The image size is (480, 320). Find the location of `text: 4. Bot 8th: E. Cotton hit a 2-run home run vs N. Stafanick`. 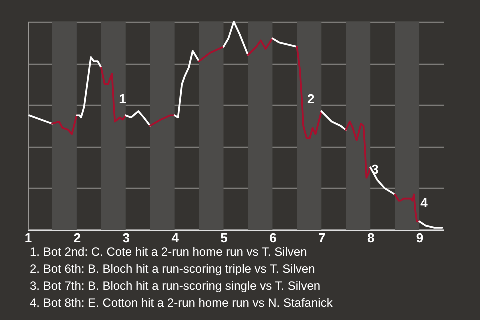

text: 4. Bot 8th: E. Cotton hit a 2-run home run vs N. Stafanick is located at coordinates (182, 303).